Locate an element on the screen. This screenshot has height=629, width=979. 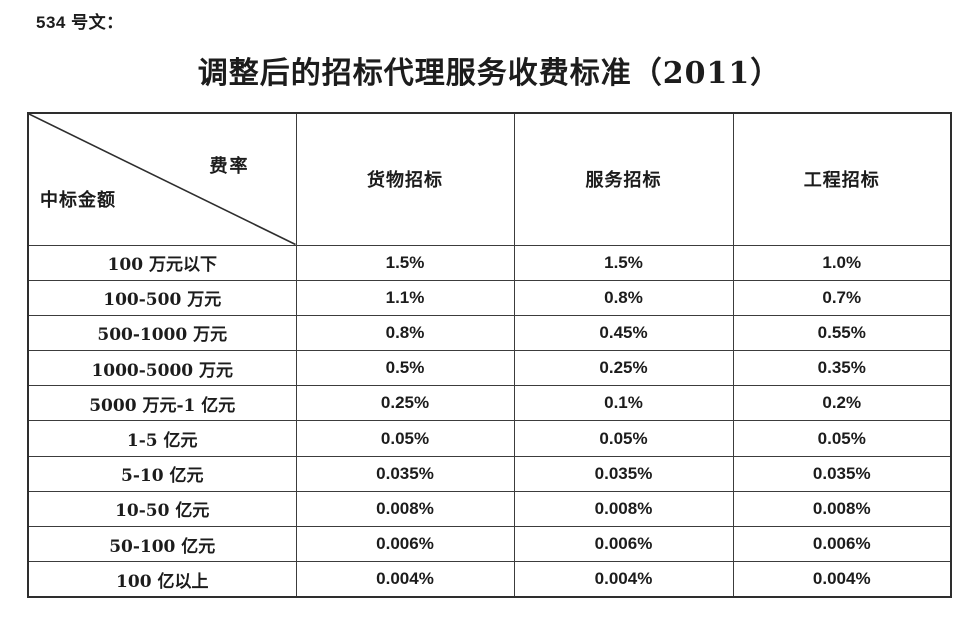
fee-cell: 0.2% is located at coordinates (842, 403).